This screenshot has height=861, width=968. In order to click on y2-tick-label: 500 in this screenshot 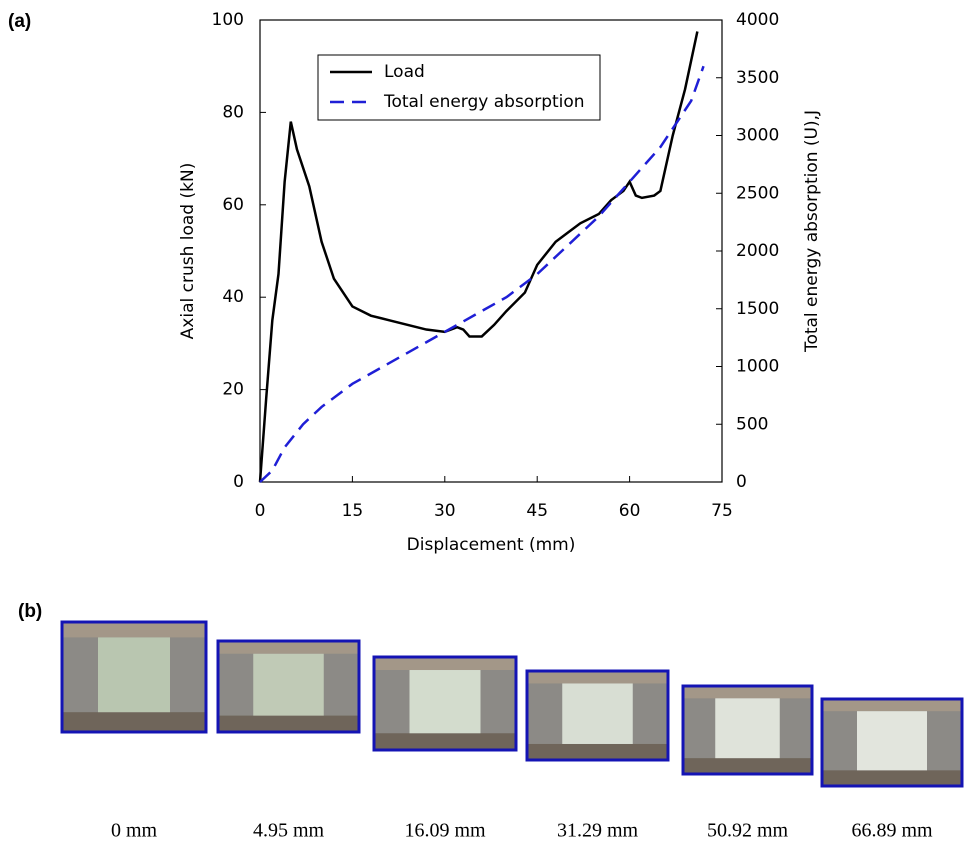, I will do `click(752, 424)`.